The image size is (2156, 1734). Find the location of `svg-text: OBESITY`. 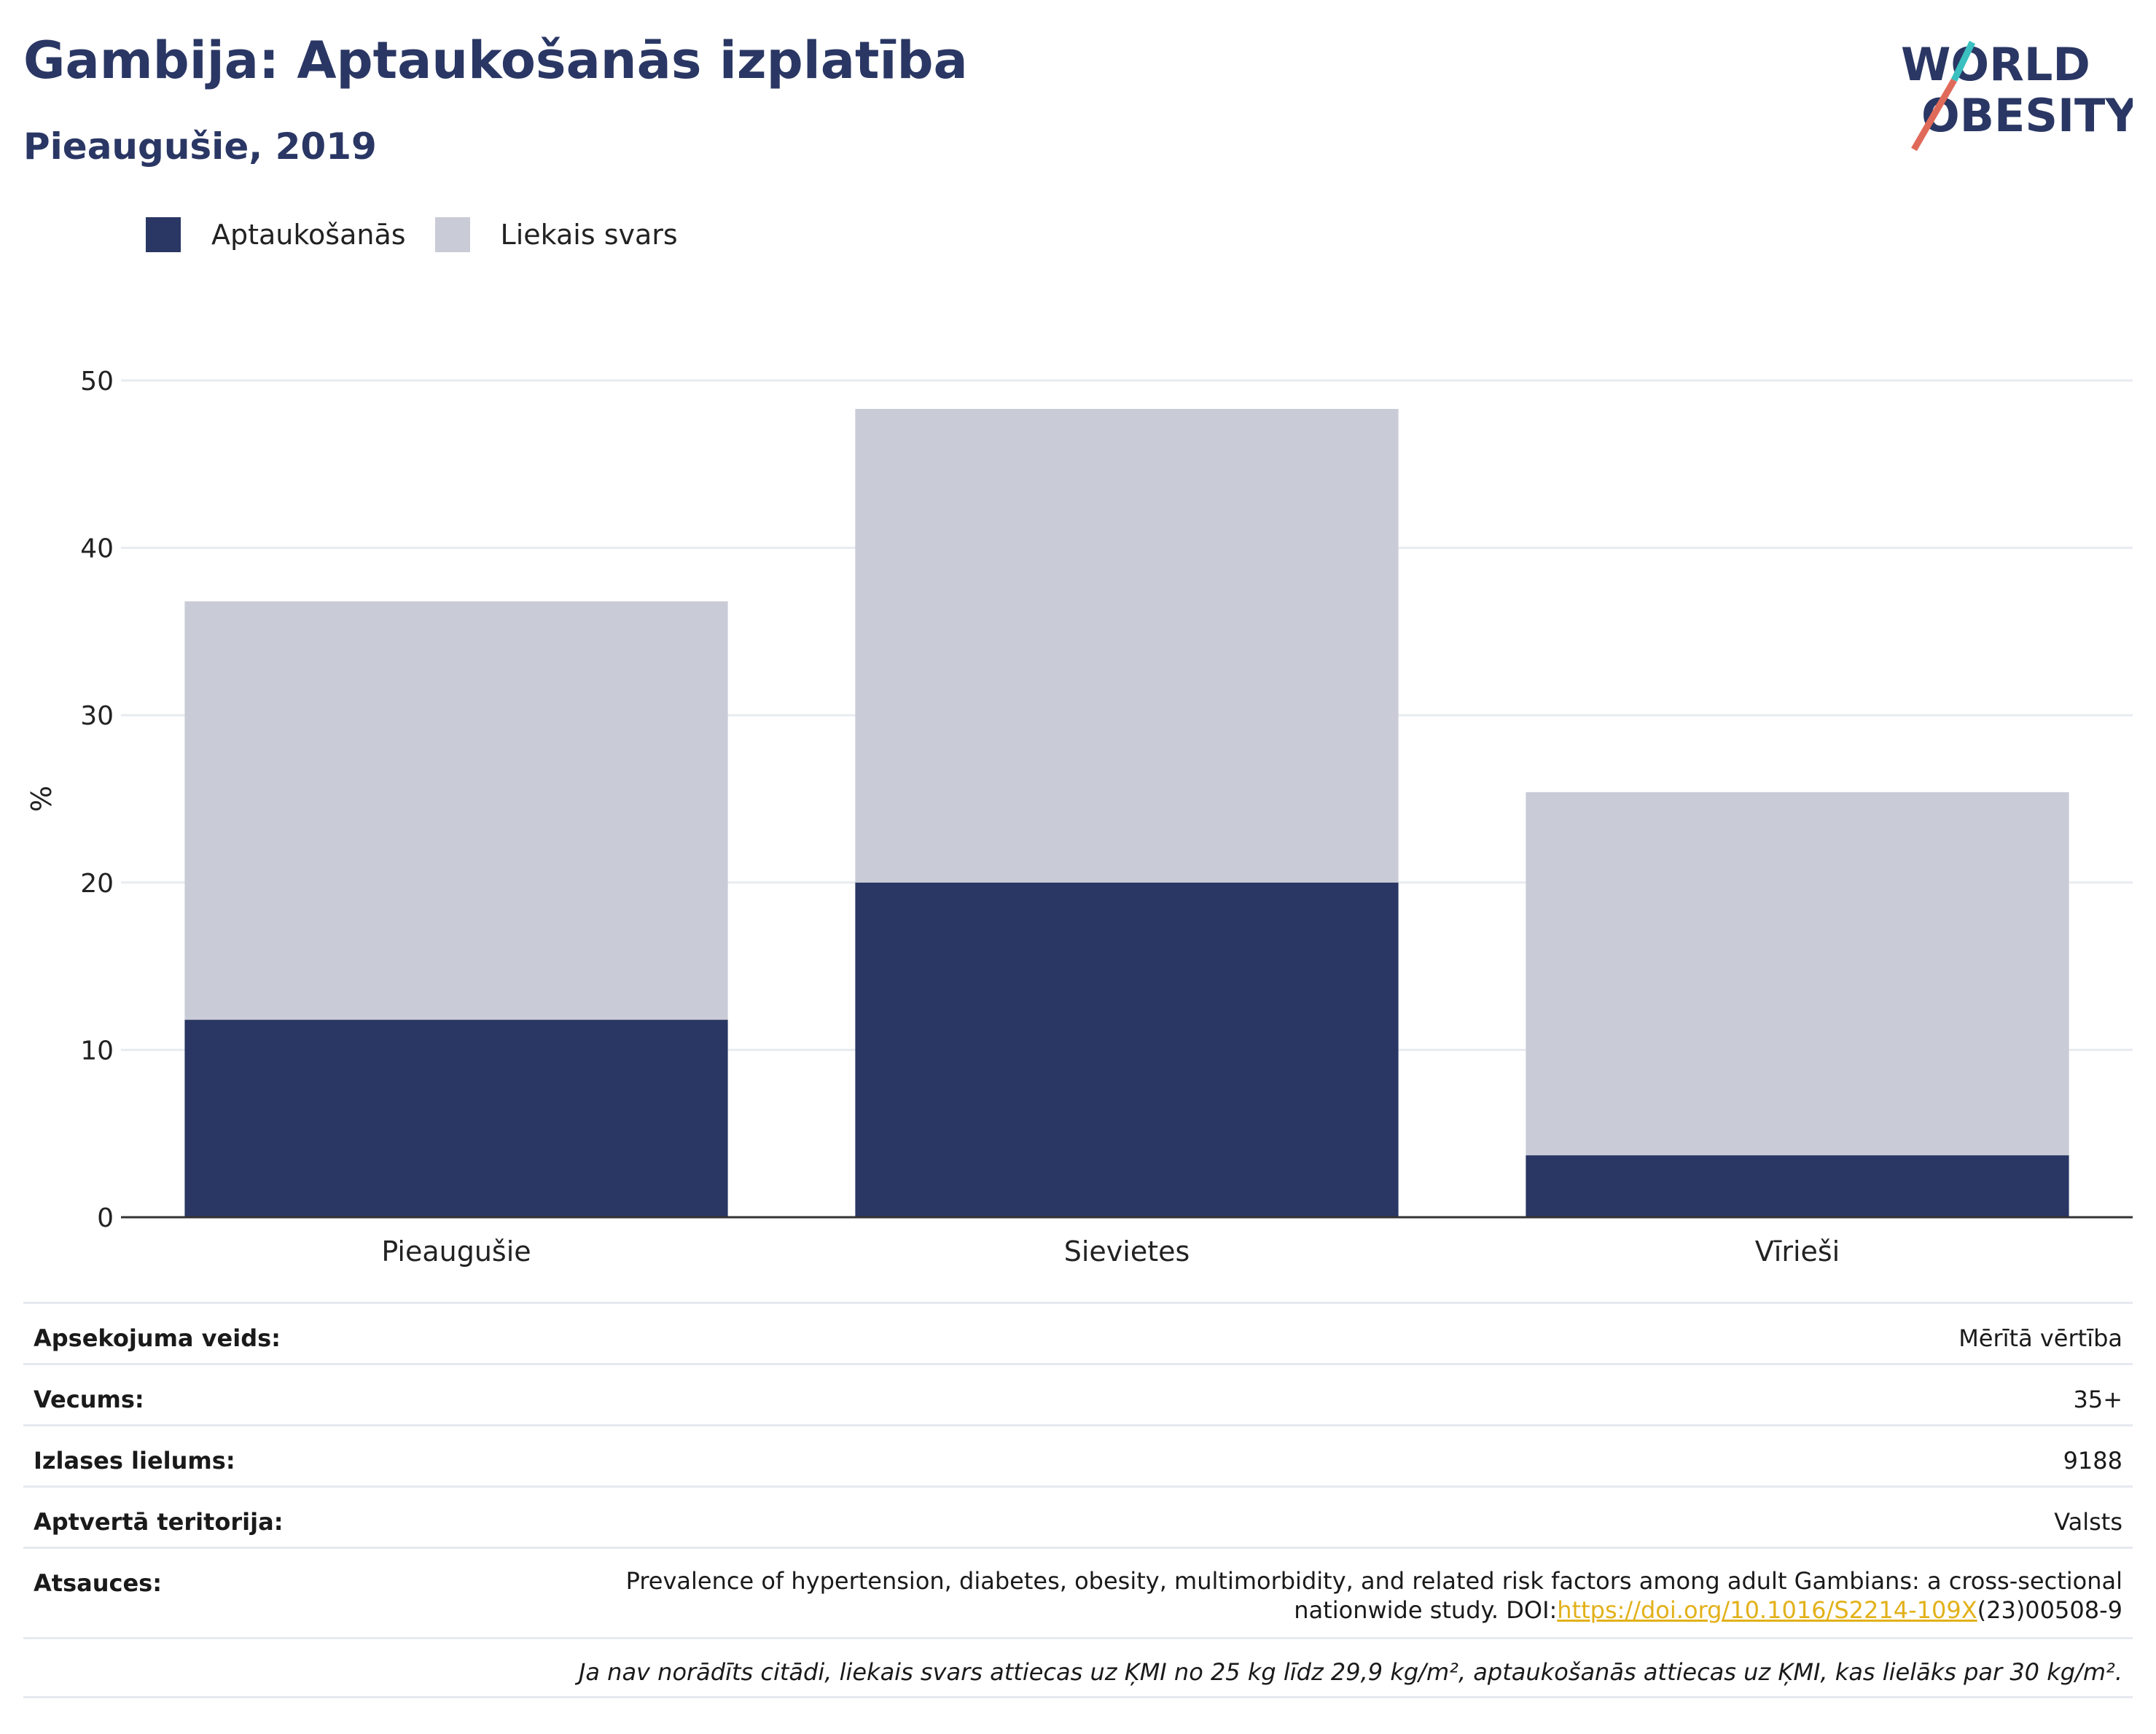

svg-text: OBESITY is located at coordinates (2027, 115).